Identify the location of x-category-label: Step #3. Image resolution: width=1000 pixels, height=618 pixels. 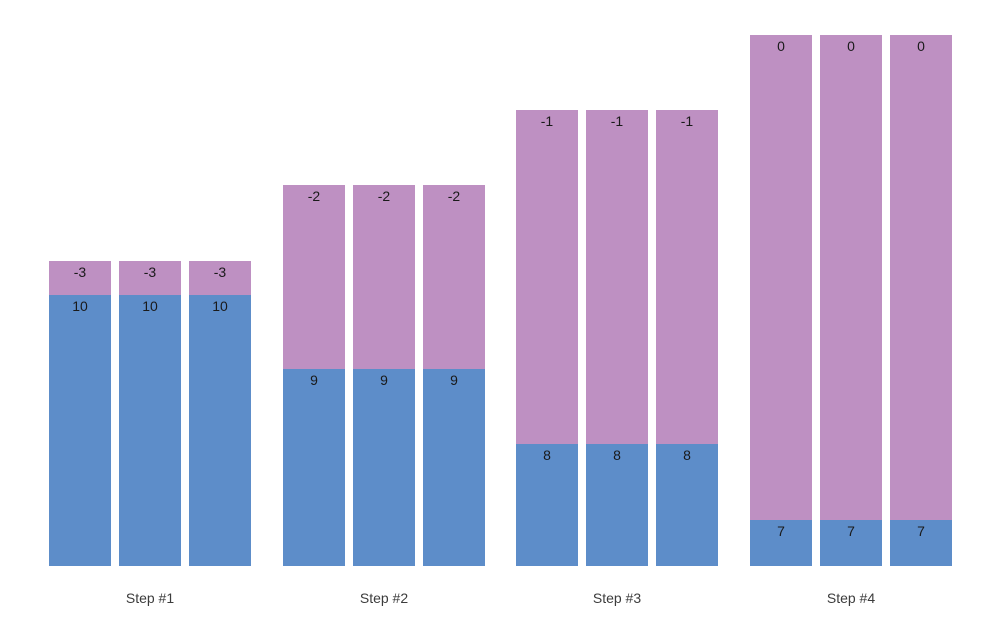
(617, 598).